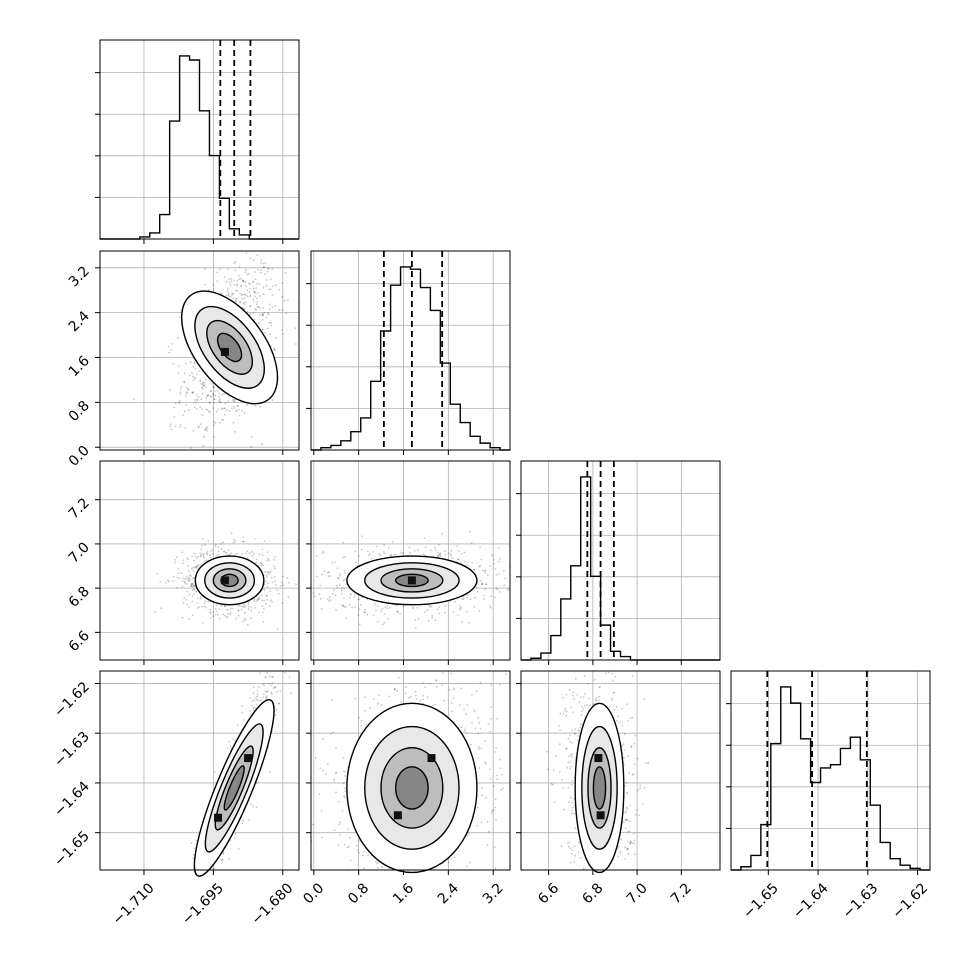 Image resolution: width=970 pixels, height=970 pixels. I want to click on density-contour, so click(411, 788).